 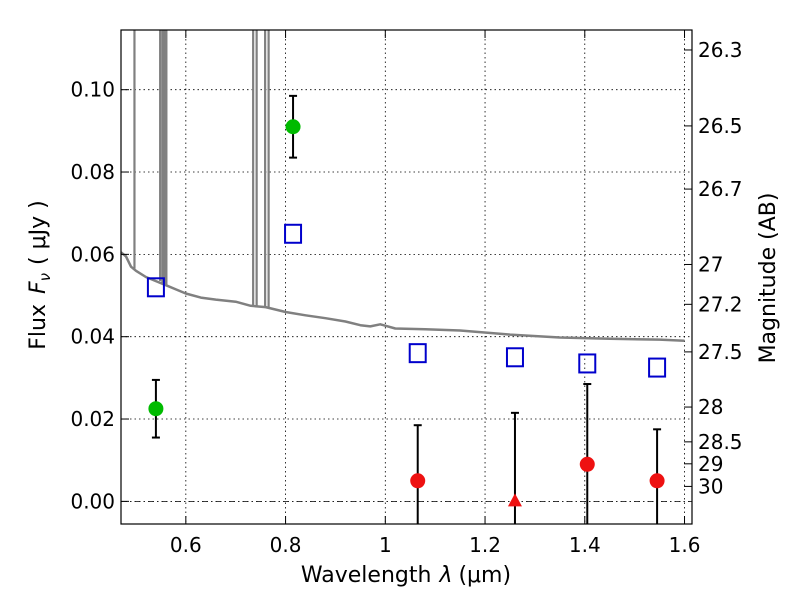 What do you see at coordinates (585, 545) in the screenshot?
I see `x-tick-label: 1.4` at bounding box center [585, 545].